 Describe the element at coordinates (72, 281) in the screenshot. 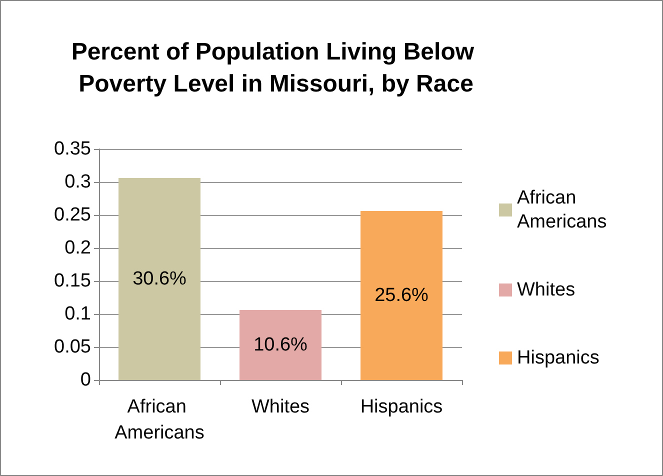

I see `y-tick-label: 0.15` at that location.